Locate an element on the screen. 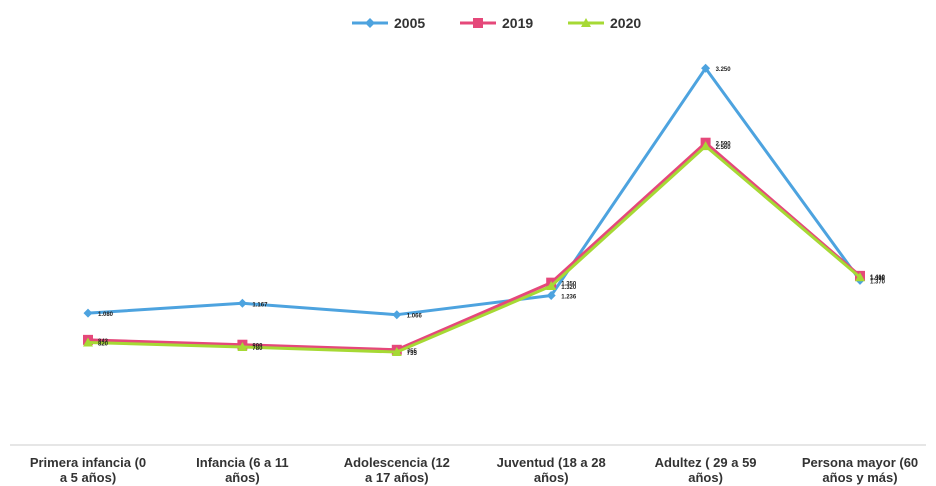 Image resolution: width=936 pixels, height=486 pixels. data-label-2019-5: 1.410 is located at coordinates (878, 278).